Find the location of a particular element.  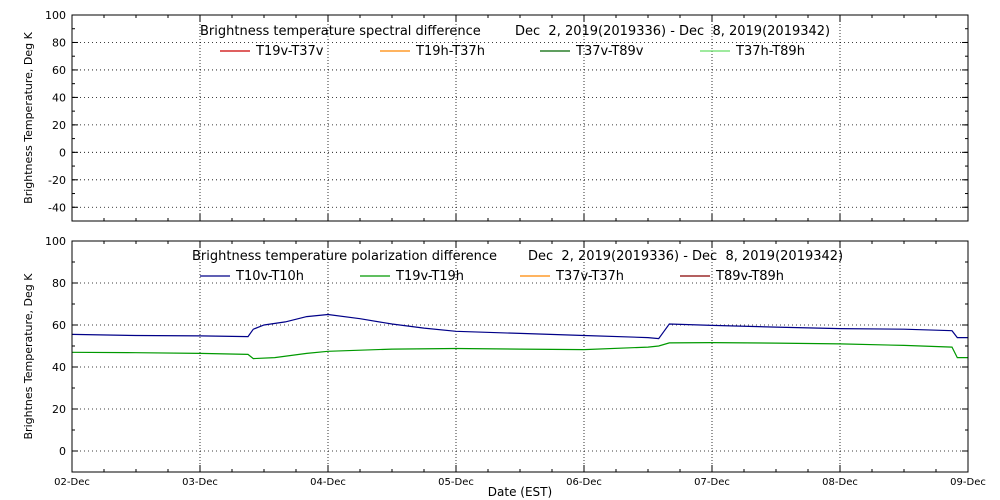

x-tick-label: 05-Dec is located at coordinates (456, 482).